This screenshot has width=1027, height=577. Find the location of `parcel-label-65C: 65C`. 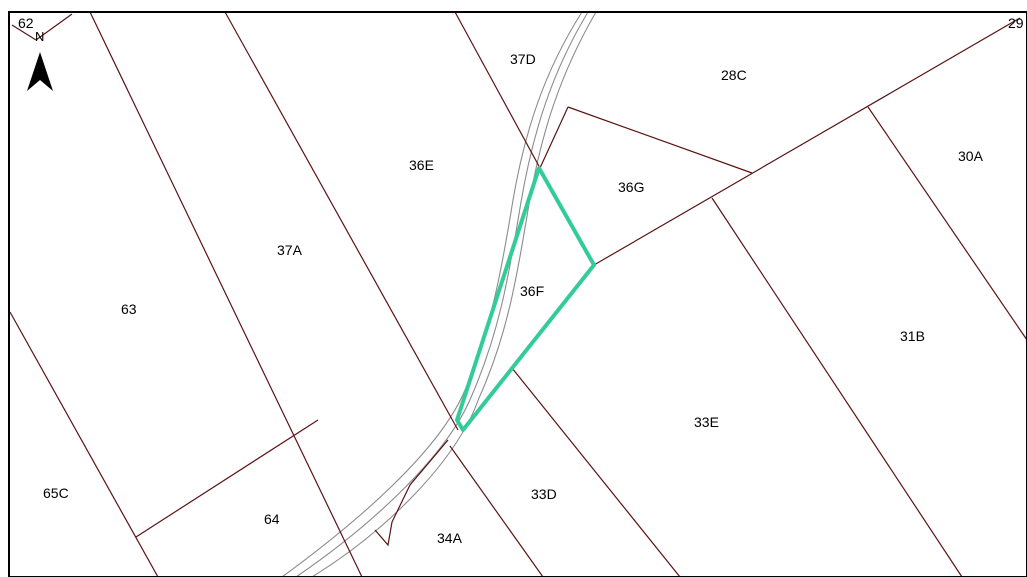

parcel-label-65C: 65C is located at coordinates (56, 493).